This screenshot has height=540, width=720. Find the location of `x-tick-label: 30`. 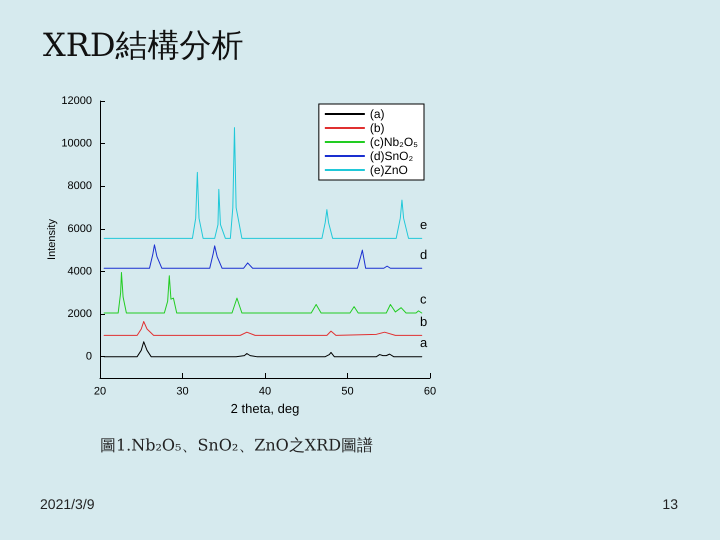

x-tick-label: 30 is located at coordinates (182, 392).